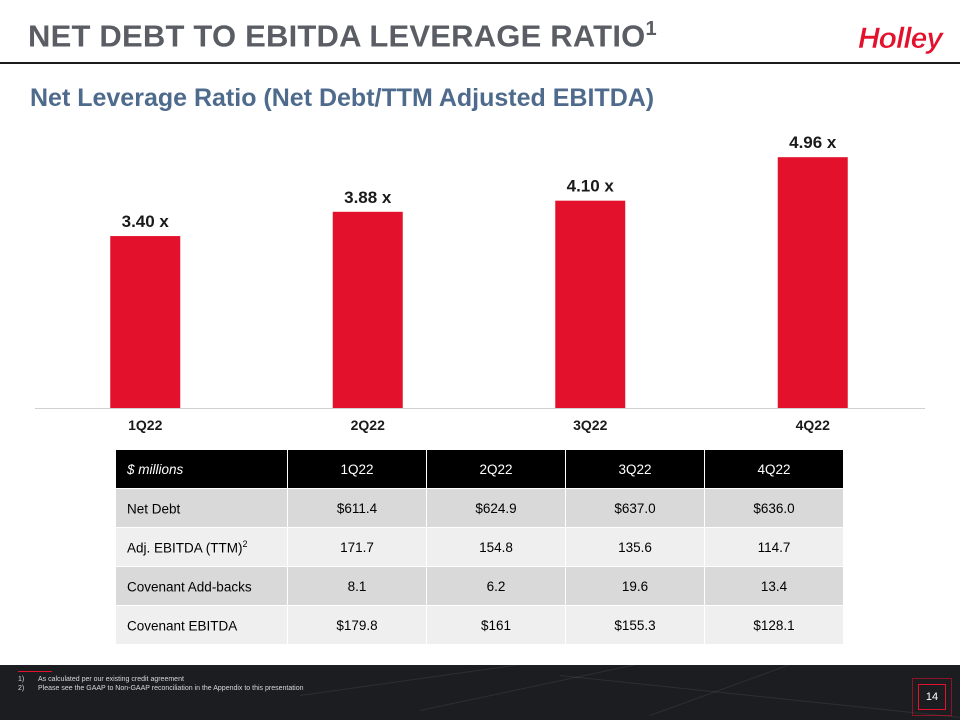 Image resolution: width=960 pixels, height=720 pixels. What do you see at coordinates (357, 625) in the screenshot?
I see `table-cell: $179.8` at bounding box center [357, 625].